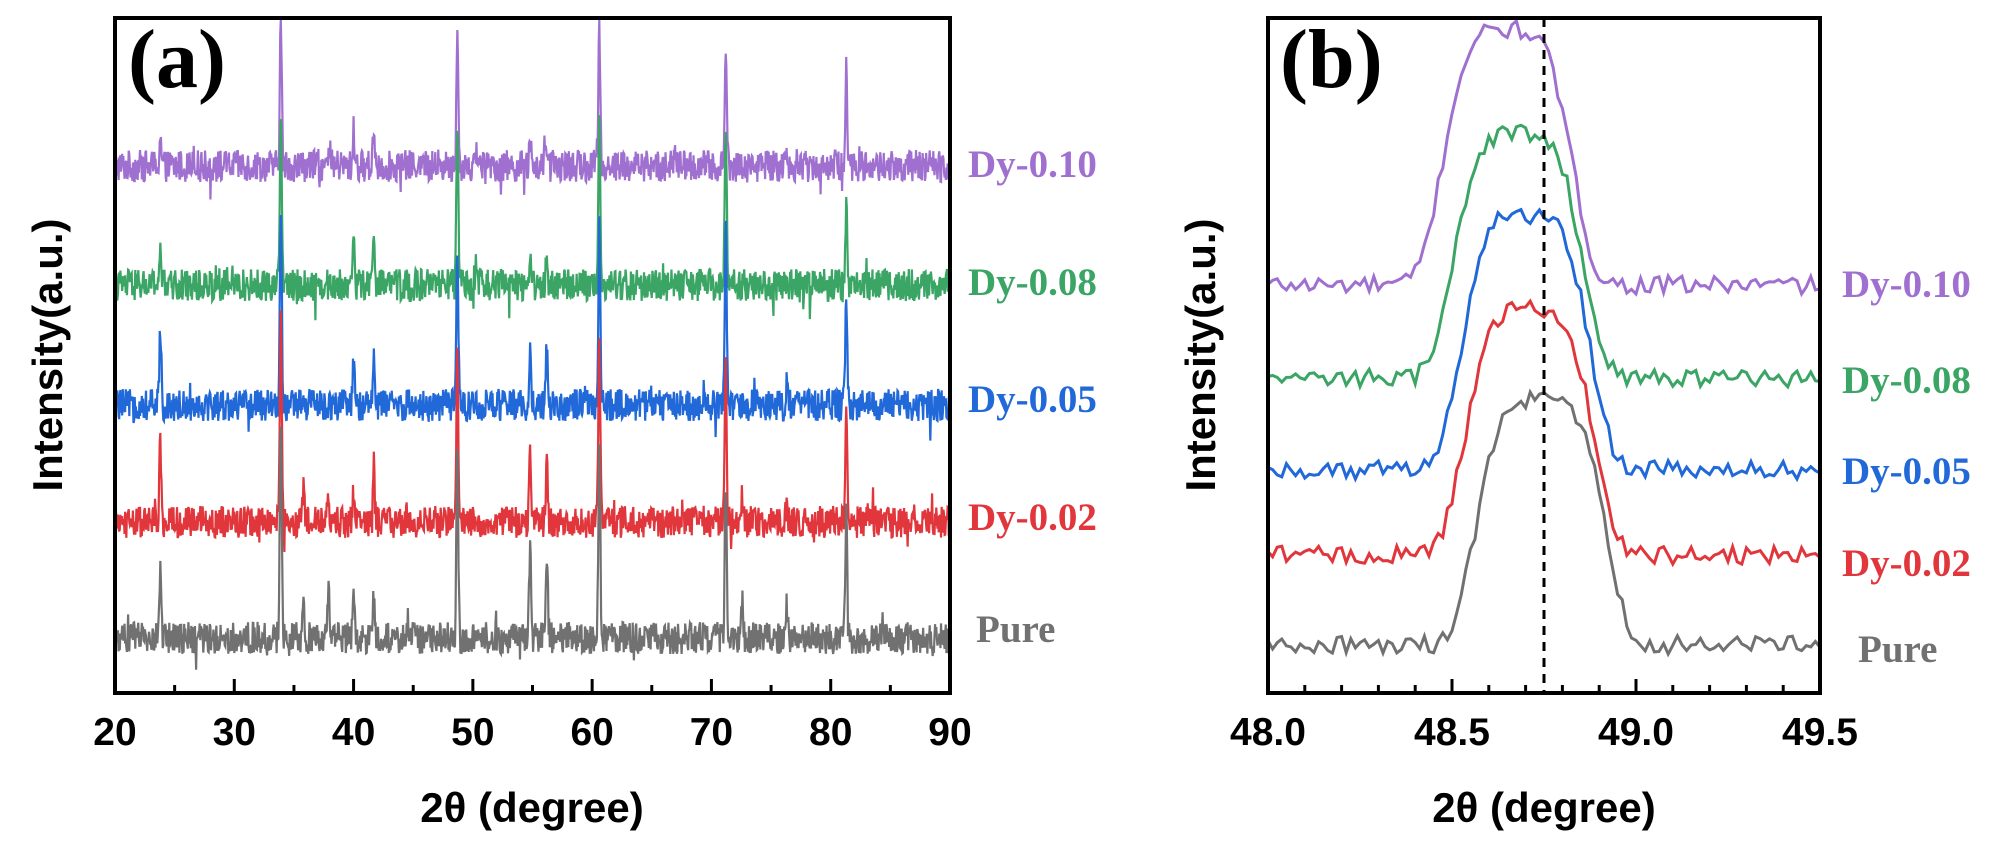 Image resolution: width=2000 pixels, height=862 pixels. Describe the element at coordinates (472, 732) in the screenshot. I see `panel-a-x-tick-label: 50` at that location.